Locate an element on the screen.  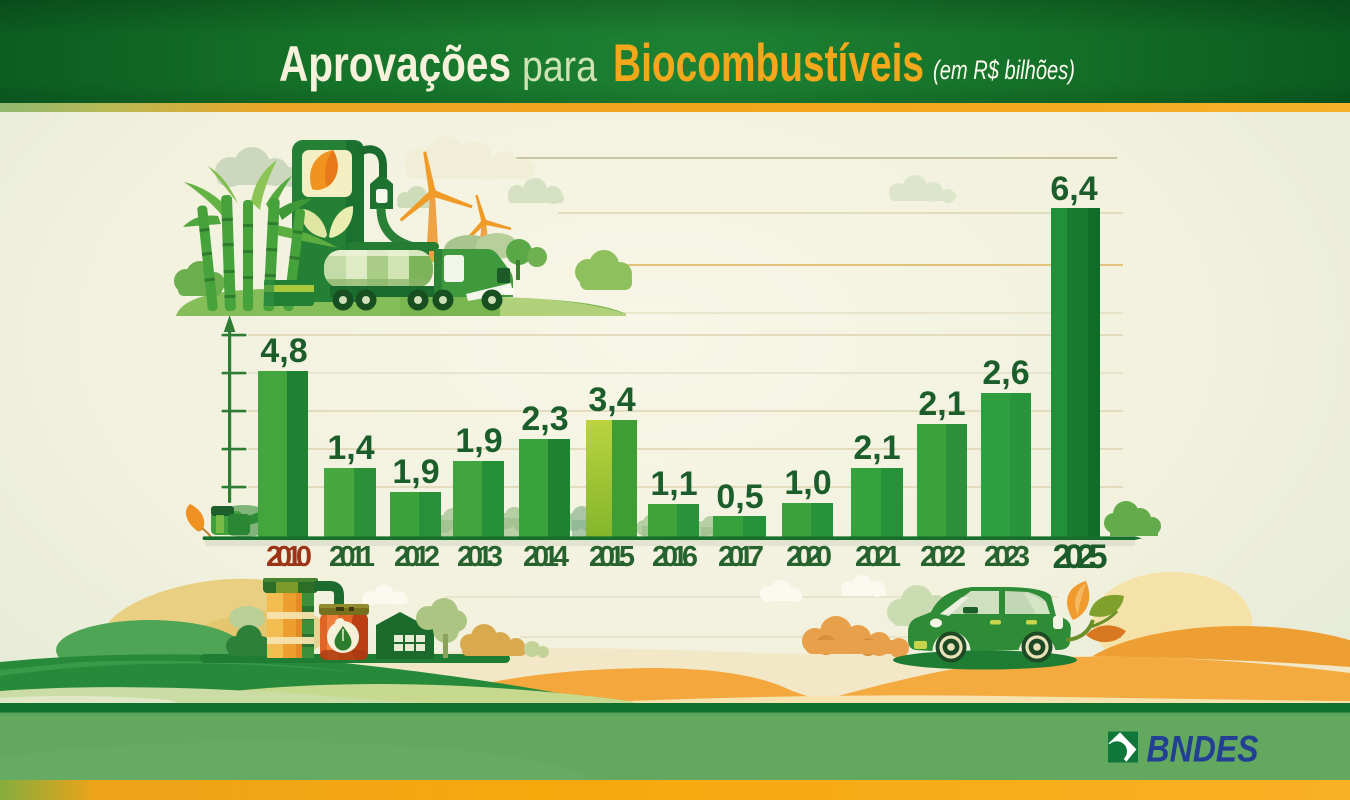
svg-text: 2,3 is located at coordinates (544, 419).